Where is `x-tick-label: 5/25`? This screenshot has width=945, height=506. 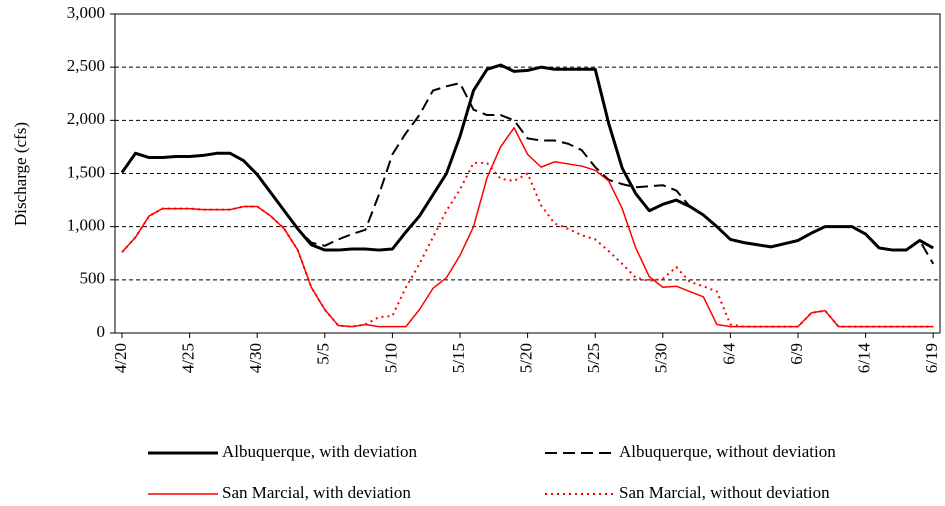
x-tick-label: 5/25 is located at coordinates (593, 358).